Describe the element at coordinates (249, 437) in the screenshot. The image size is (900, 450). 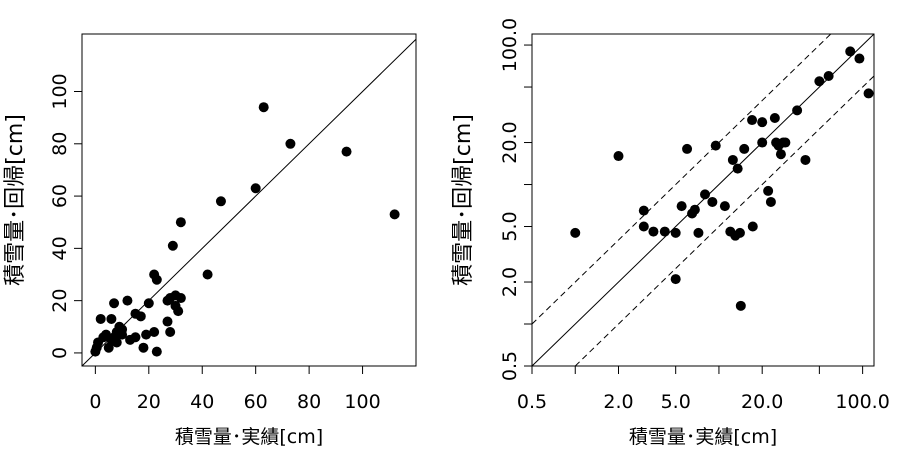
I see `linear-x-axis-title: 積雪量･実績[cm]` at that location.